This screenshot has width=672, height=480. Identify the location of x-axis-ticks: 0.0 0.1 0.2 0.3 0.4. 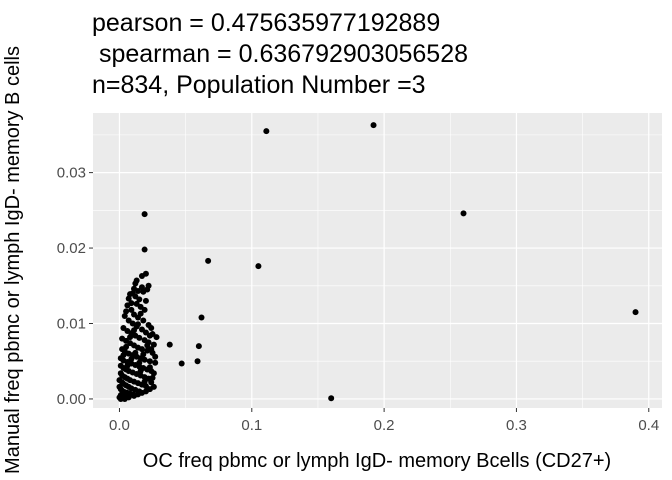
(384, 421).